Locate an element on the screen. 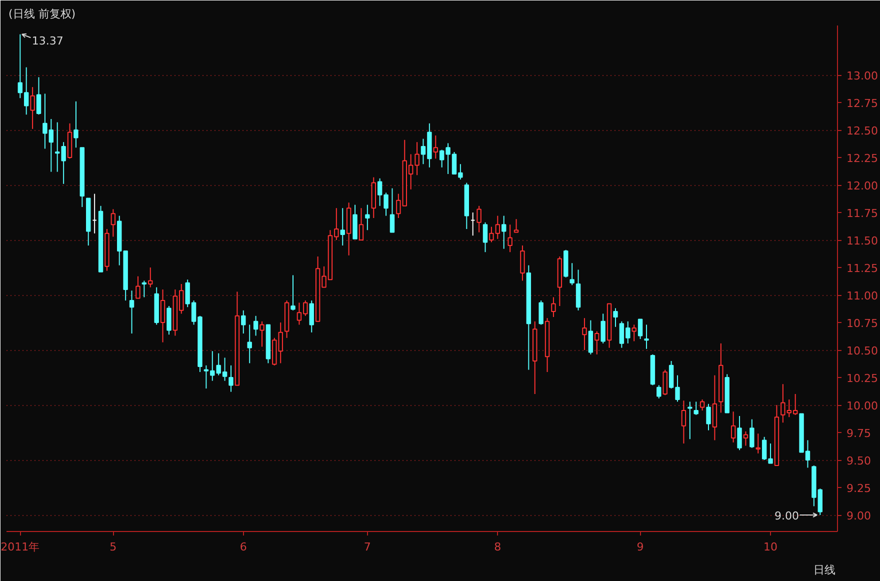 This screenshot has width=880, height=581. x-tick-label: 5 is located at coordinates (113, 547).